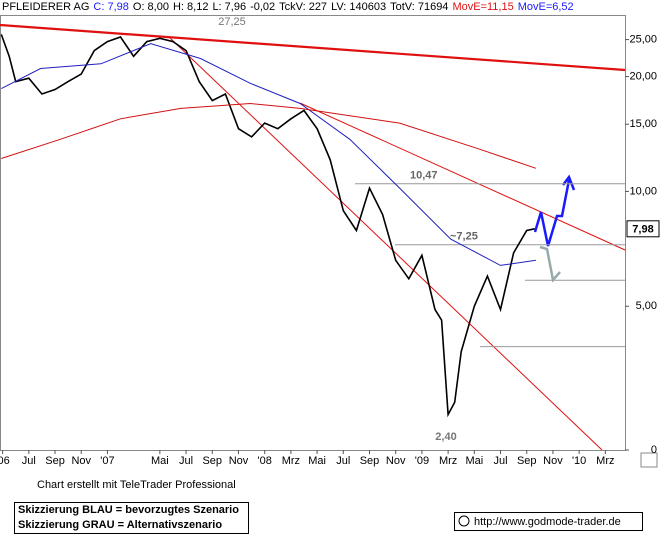 Image resolution: width=661 pixels, height=548 pixels. Describe the element at coordinates (579, 461) in the screenshot. I see `x-tick-label: '10` at that location.